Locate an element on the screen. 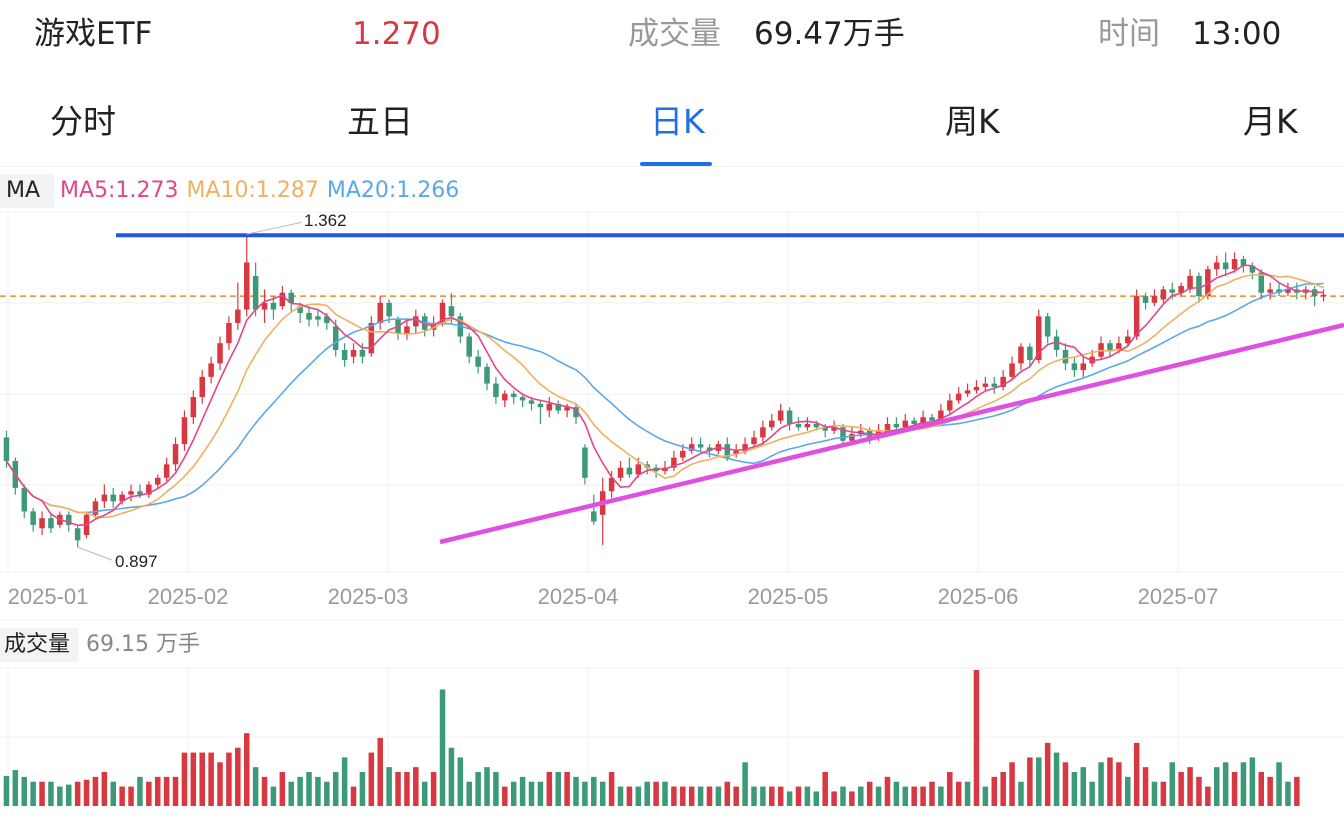 This screenshot has width=1344, height=822. volume-panel-value: 69.15 万手 is located at coordinates (143, 644).